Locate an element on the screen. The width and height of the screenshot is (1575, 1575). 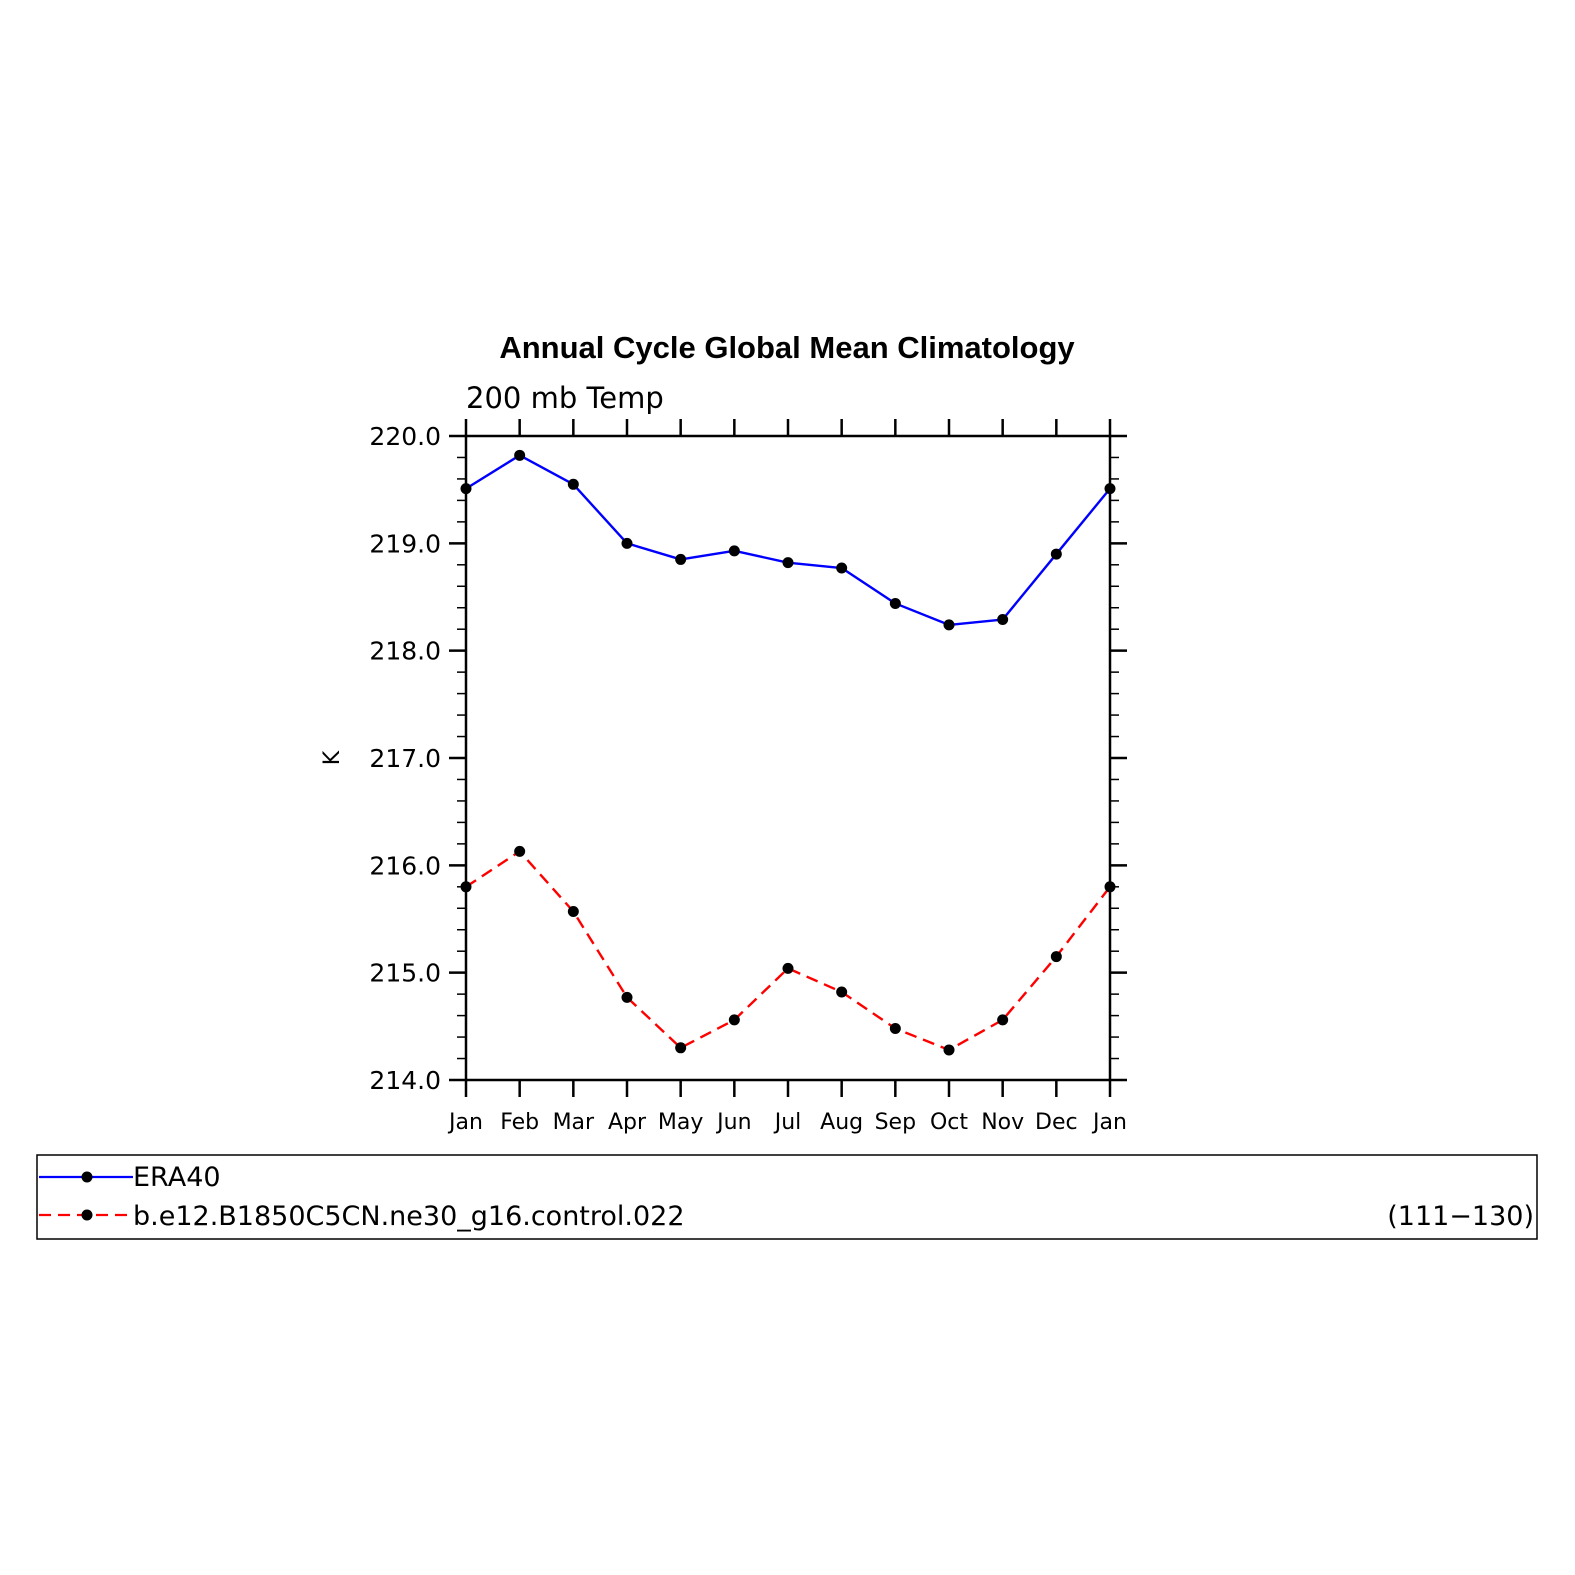
x-tick-label: Dec is located at coordinates (1056, 1122).